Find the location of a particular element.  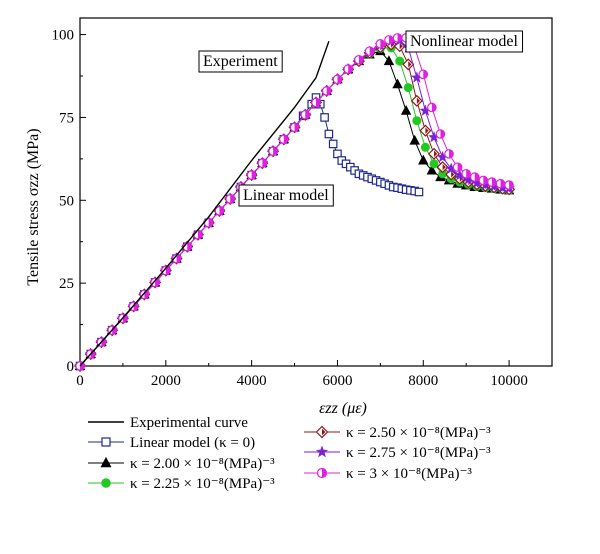

y-tick-label: 100 is located at coordinates (63, 36).